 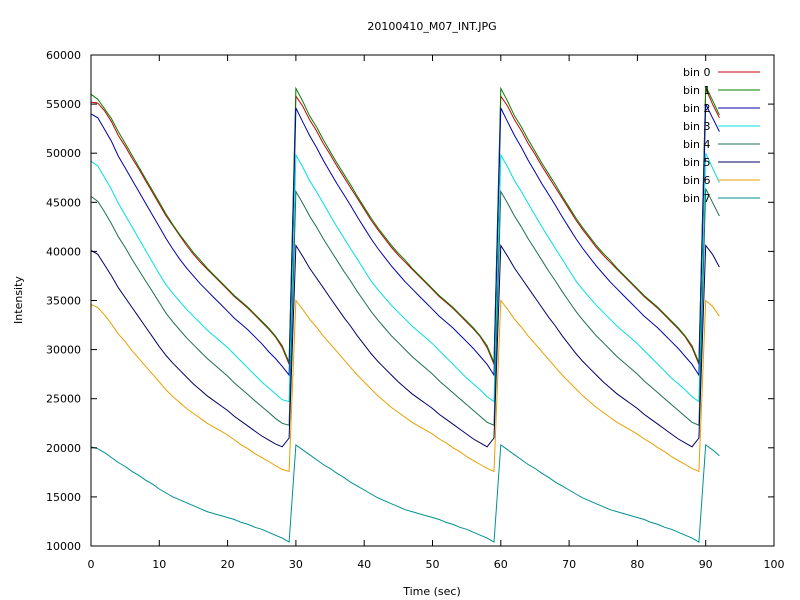 I want to click on y-tick-label: 35000, so click(x=63, y=301).